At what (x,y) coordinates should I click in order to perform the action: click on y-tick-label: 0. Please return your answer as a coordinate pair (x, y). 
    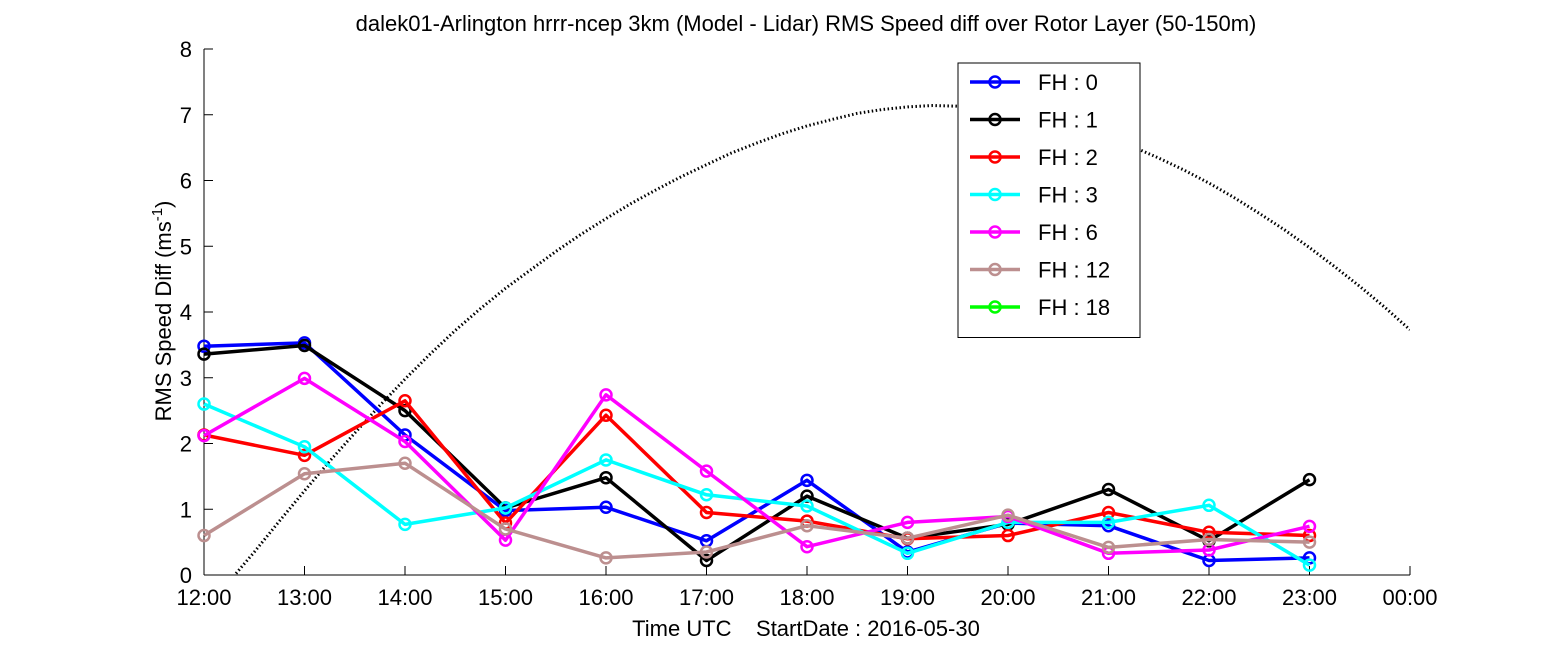
    Looking at the image, I should click on (186, 575).